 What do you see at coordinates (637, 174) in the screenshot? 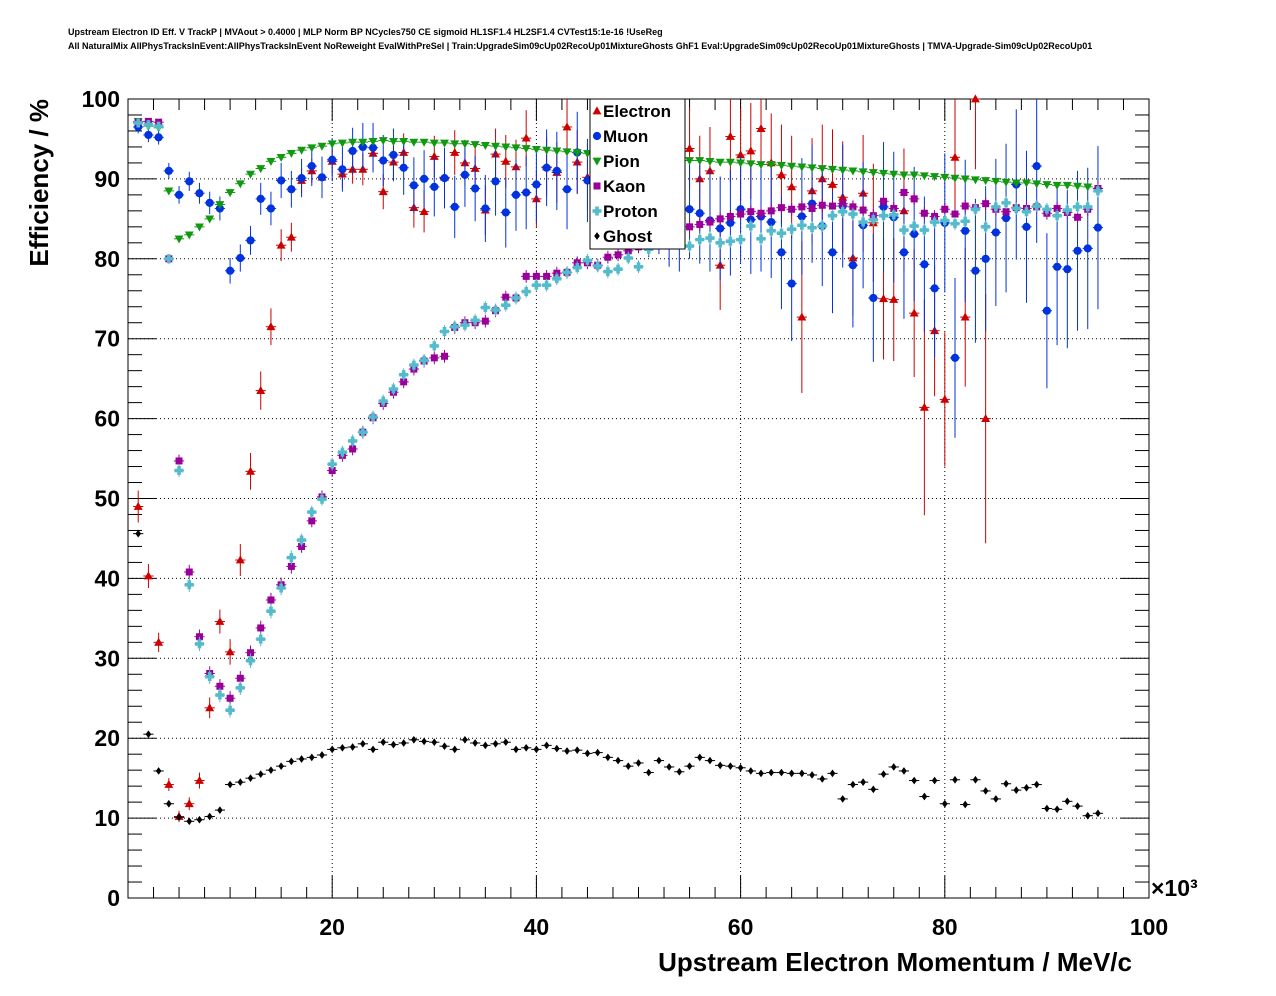
I see `legend-box` at bounding box center [637, 174].